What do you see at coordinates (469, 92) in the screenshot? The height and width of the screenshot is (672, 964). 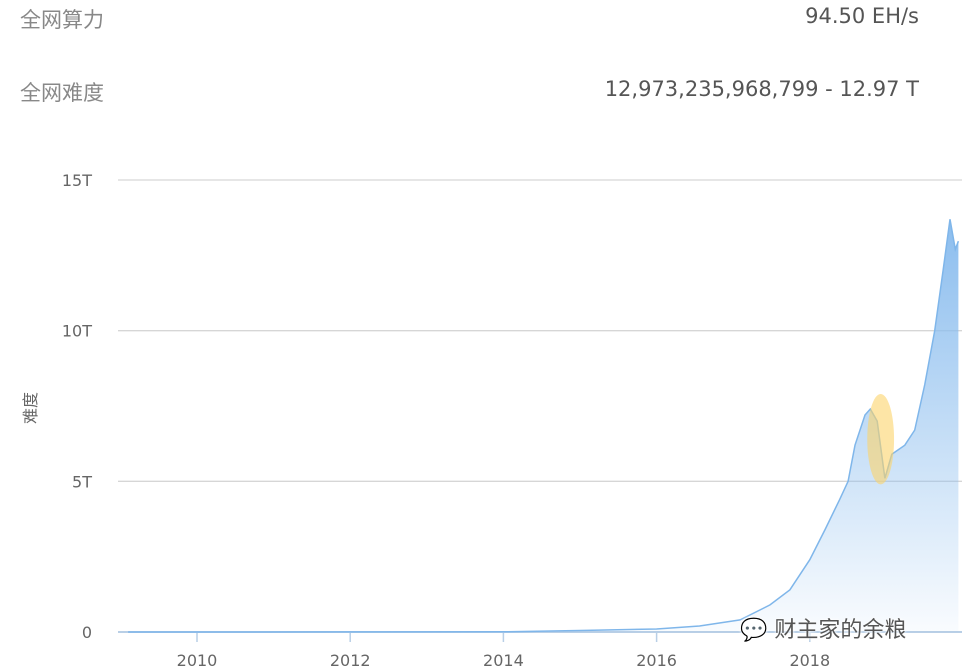 I see `difficulty-stat: 全网难度 12,973,235,968,799 - 12.97 T` at bounding box center [469, 92].